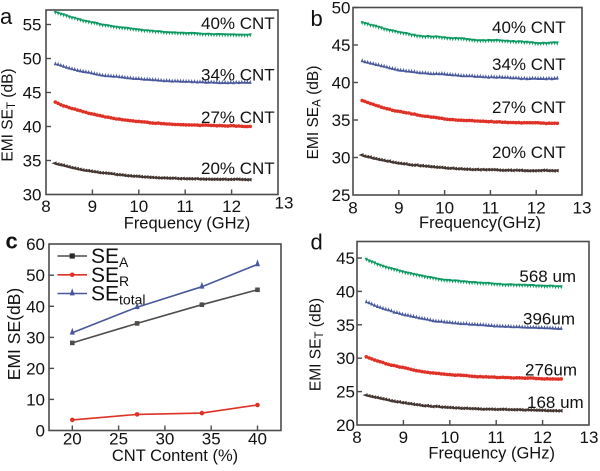  I want to click on svg-text: Frequency(GHz), so click(480, 223).